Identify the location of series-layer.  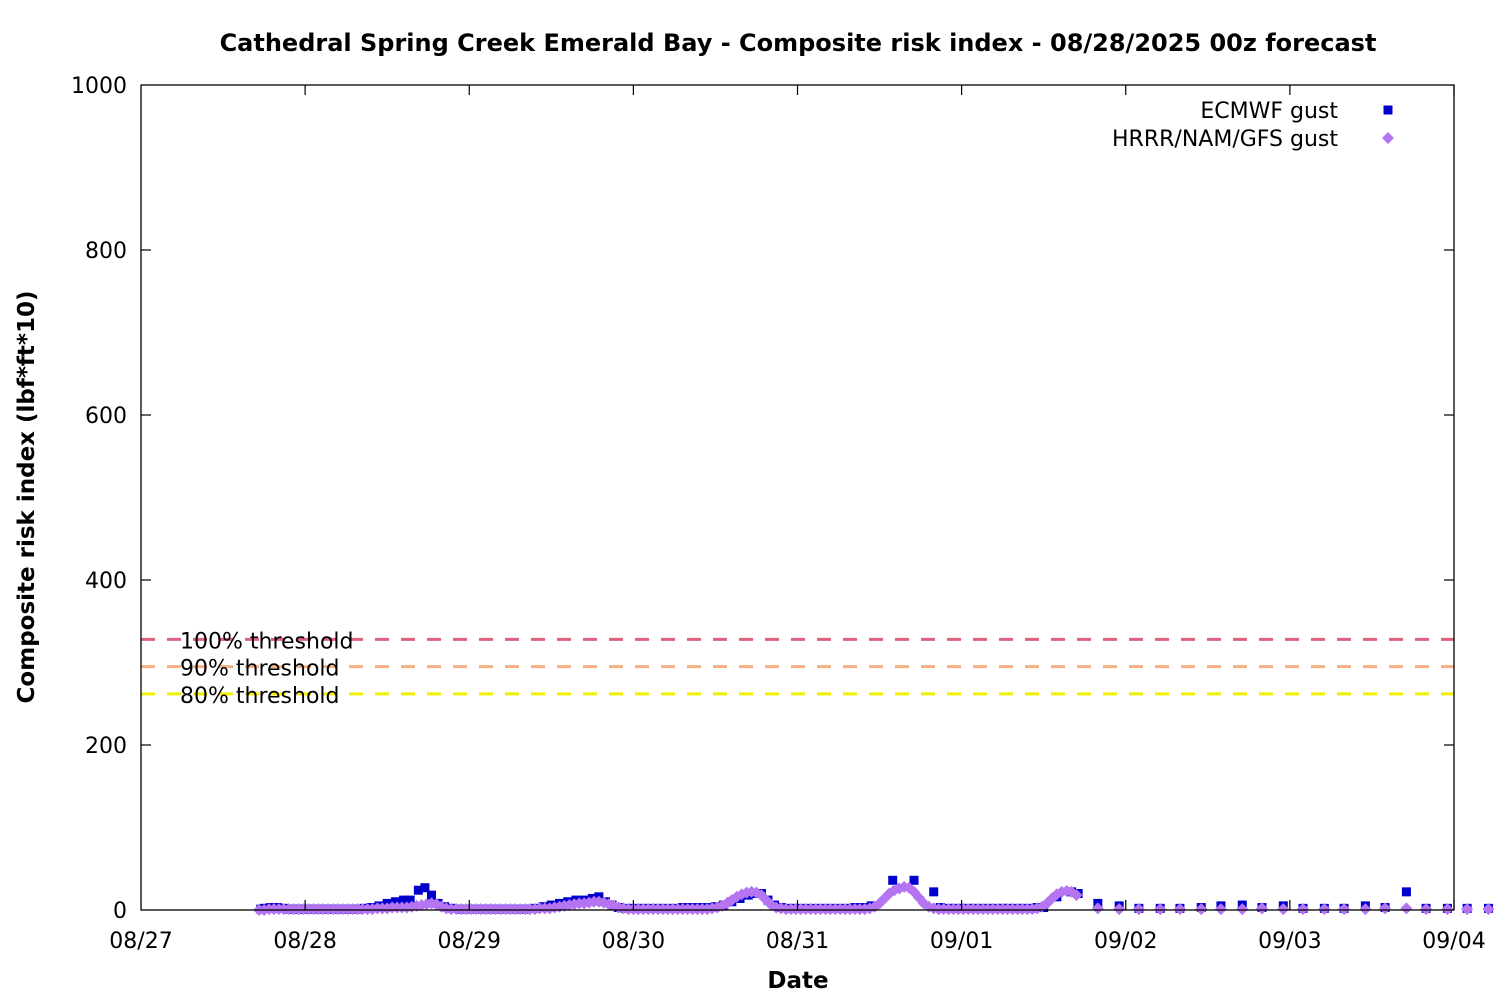
(874, 895).